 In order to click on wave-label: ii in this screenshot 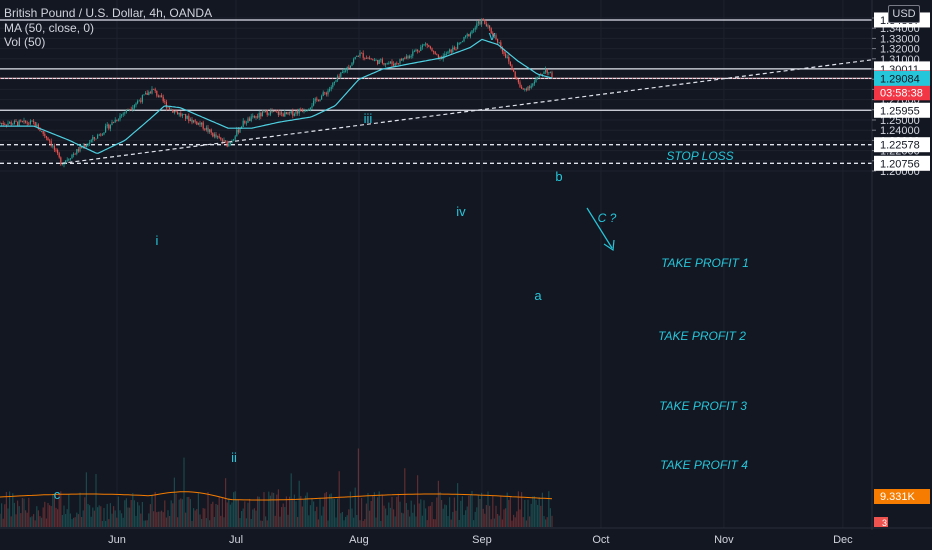, I will do `click(234, 457)`.